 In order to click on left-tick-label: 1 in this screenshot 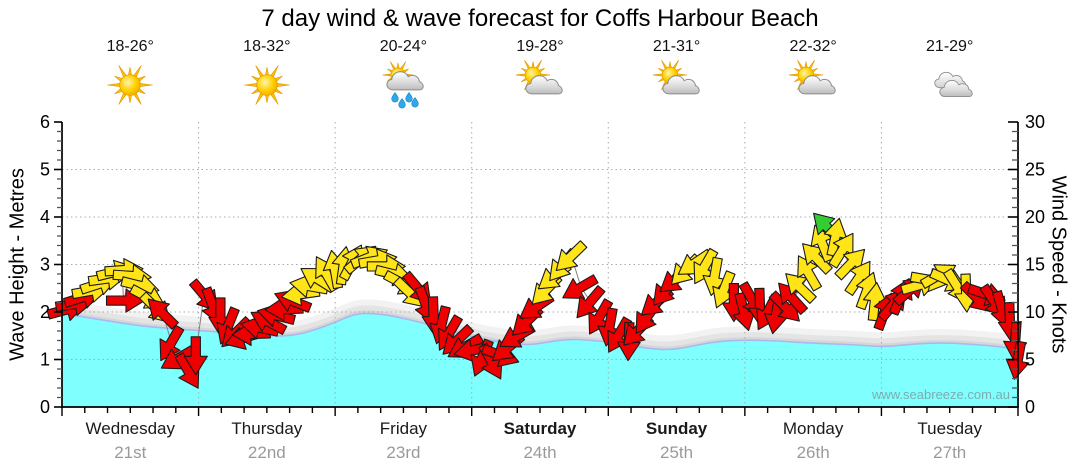, I will do `click(45, 360)`.